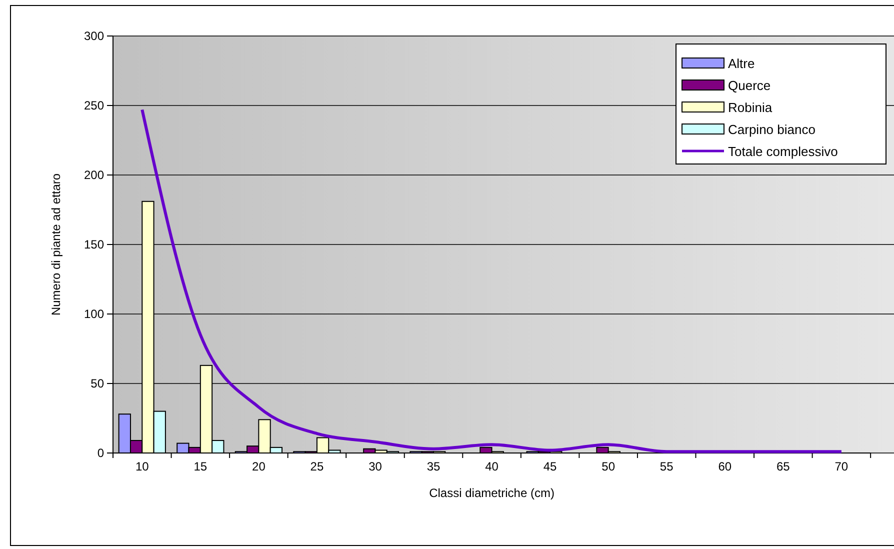  What do you see at coordinates (94, 105) in the screenshot?
I see `y-tick-label: 250` at bounding box center [94, 105].